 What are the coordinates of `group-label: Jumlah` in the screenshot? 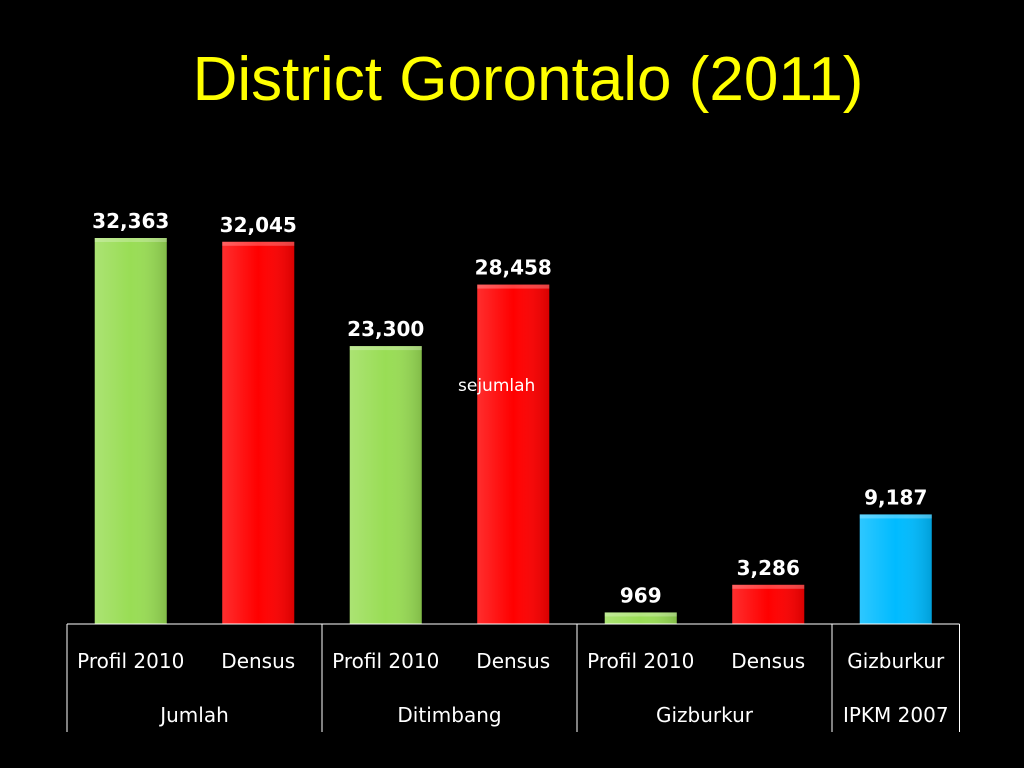 It's located at (193, 715).